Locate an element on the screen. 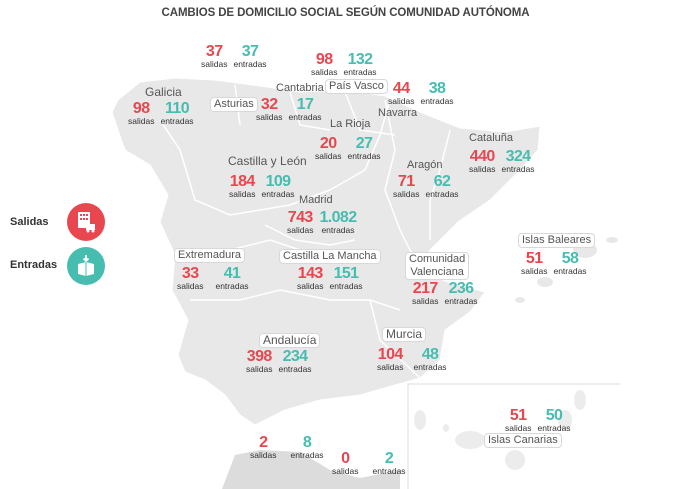  entradas-value: 236 is located at coordinates (461, 288).